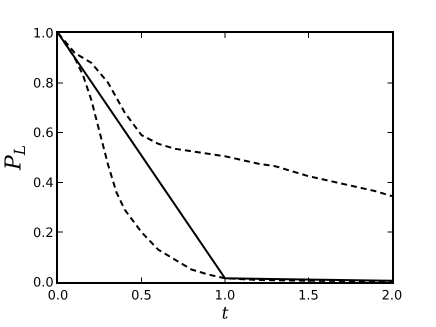 This screenshot has width=436, height=327. Describe the element at coordinates (308, 296) in the screenshot. I see `x-tick-label: 1.5` at that location.